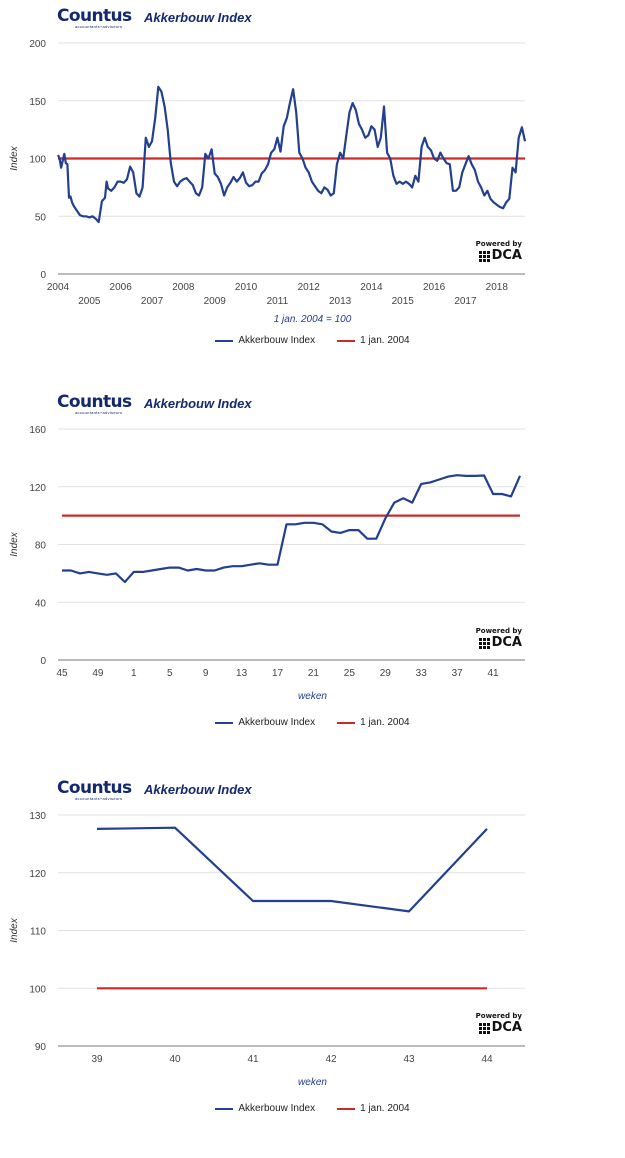  Describe the element at coordinates (37, 44) in the screenshot. I see `y-tick-label: 200` at that location.